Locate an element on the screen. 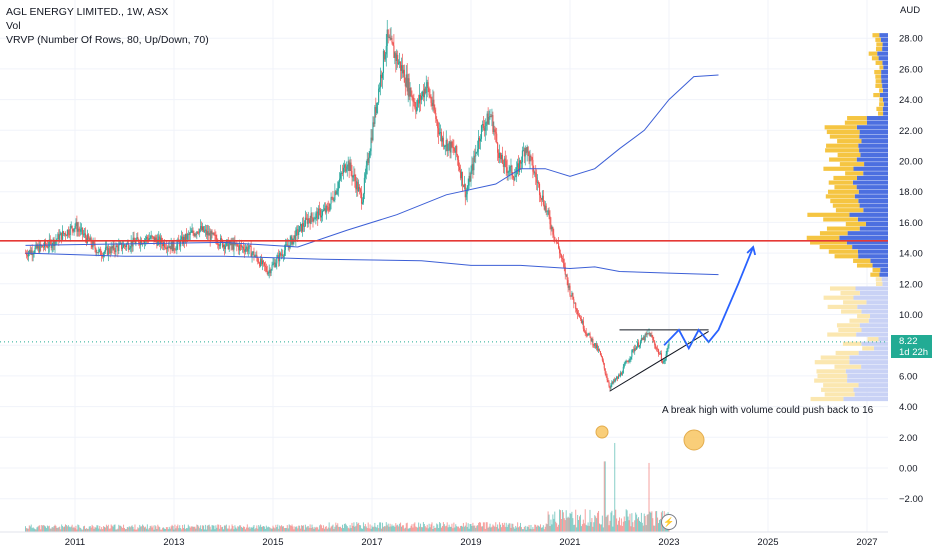 The image size is (932, 550). volume-profile is located at coordinates (847, 217).